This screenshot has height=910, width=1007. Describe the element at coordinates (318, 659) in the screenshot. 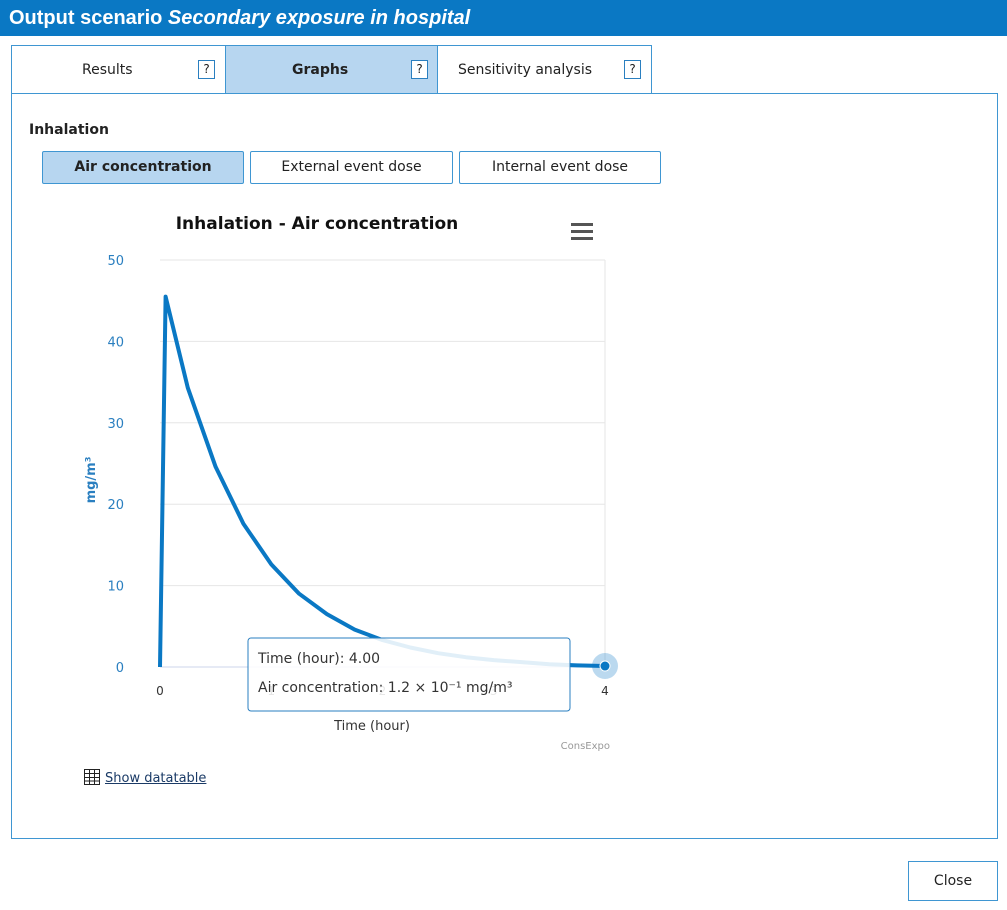

I see `tooltip-time: Time (hour): 4.00` at that location.